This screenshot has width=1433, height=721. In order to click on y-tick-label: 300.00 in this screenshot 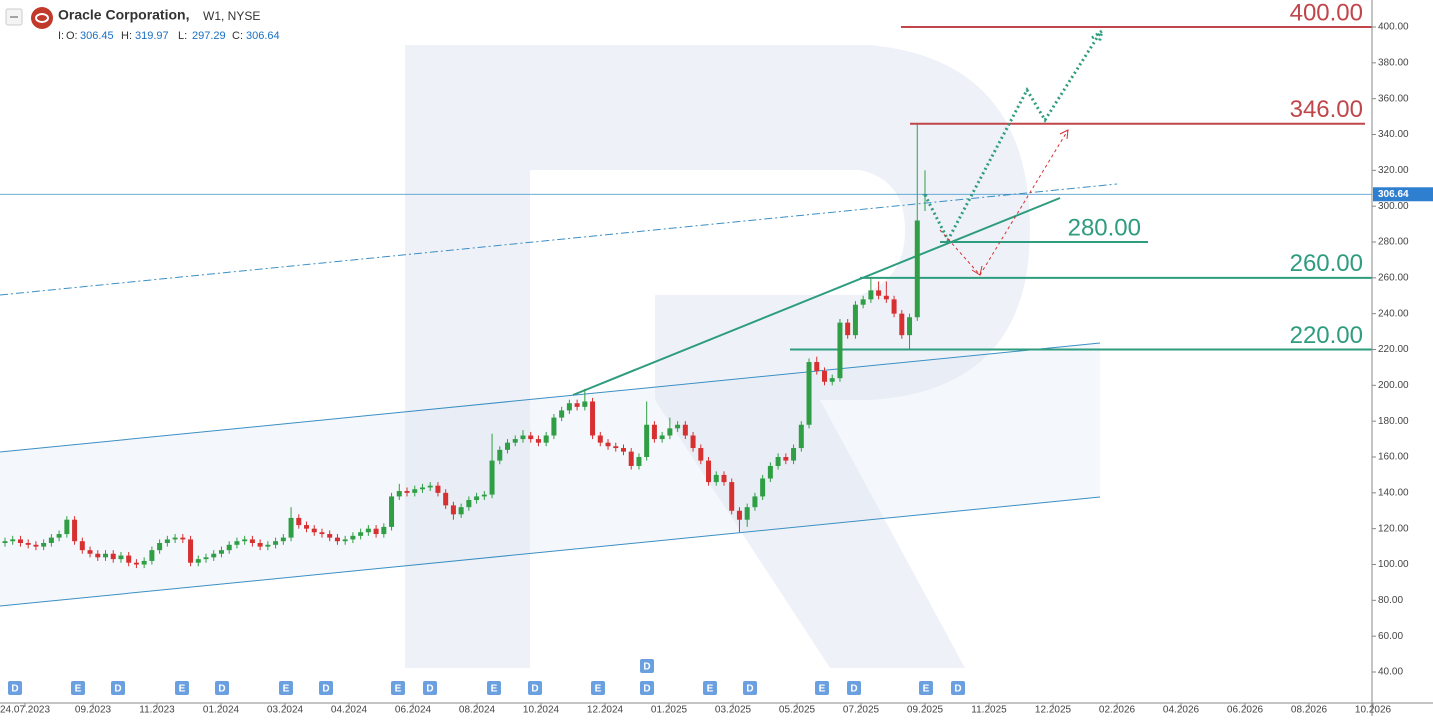, I will do `click(1393, 206)`.